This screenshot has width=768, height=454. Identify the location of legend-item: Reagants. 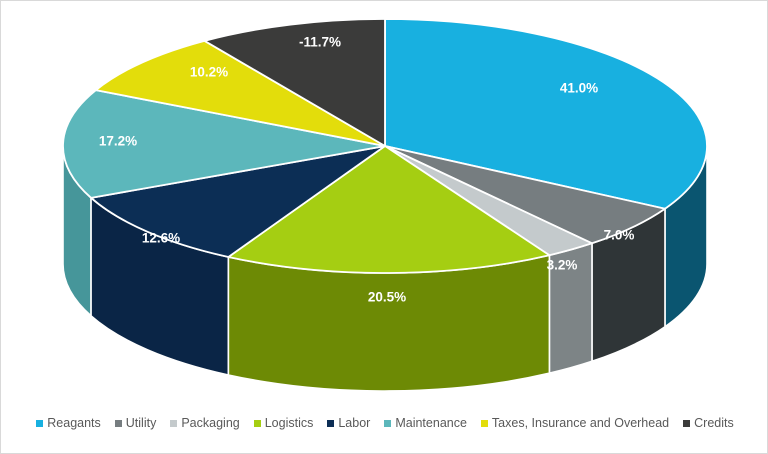
(68, 423).